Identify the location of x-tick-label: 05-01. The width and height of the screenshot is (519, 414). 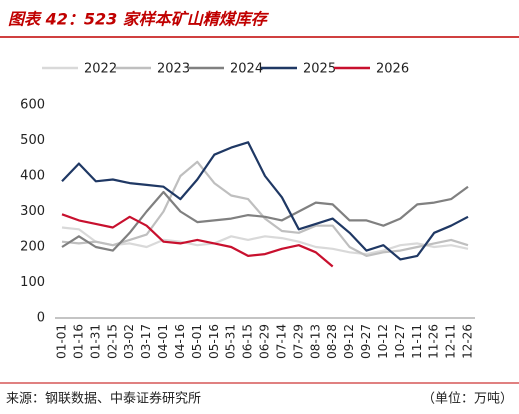
(197, 341).